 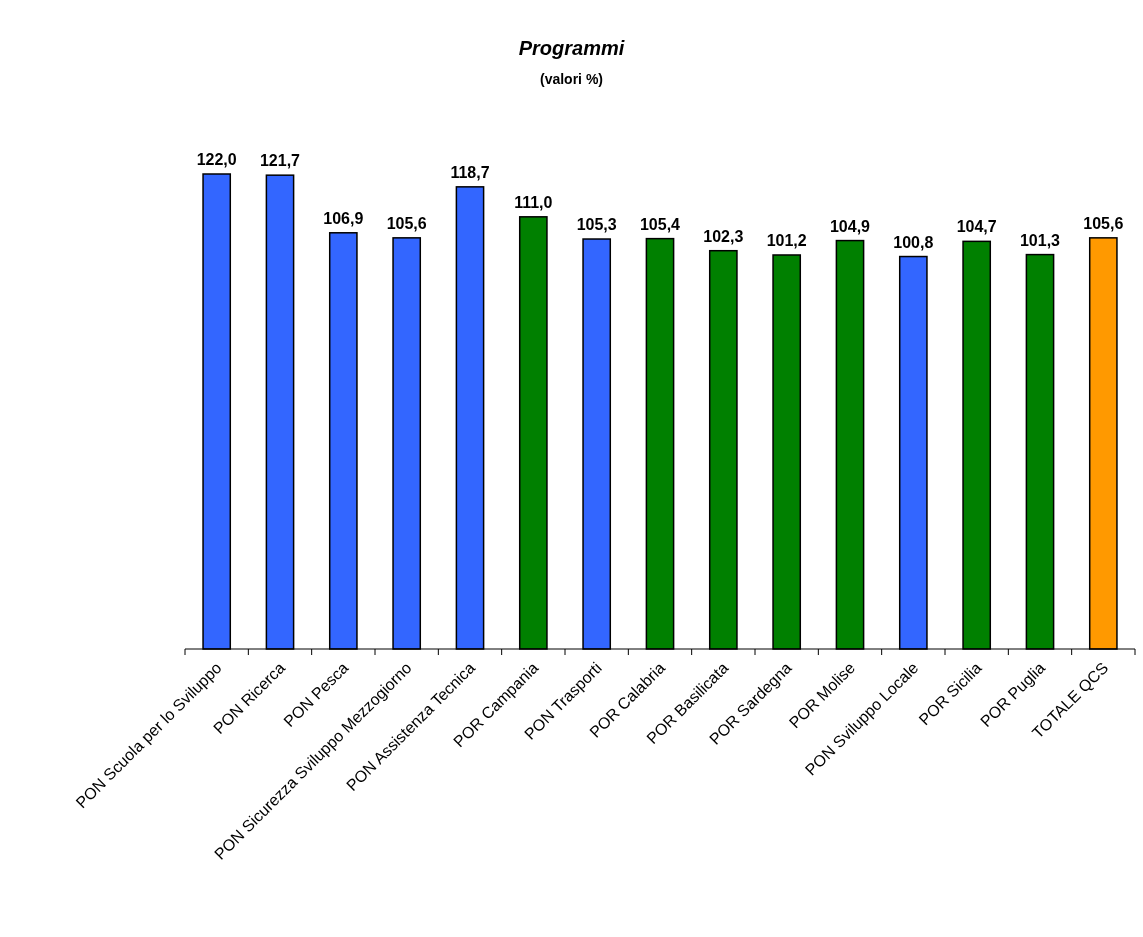 I want to click on data-label: 104,7, so click(x=976, y=227).